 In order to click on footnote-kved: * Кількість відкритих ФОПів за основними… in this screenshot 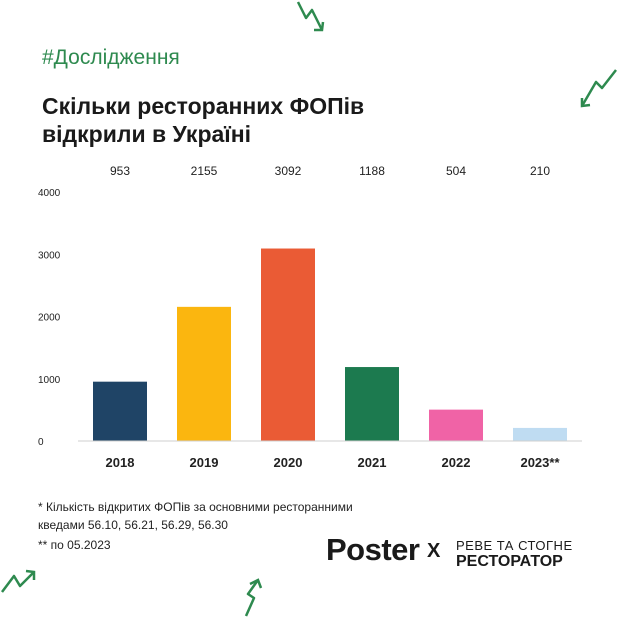, I will do `click(195, 516)`.